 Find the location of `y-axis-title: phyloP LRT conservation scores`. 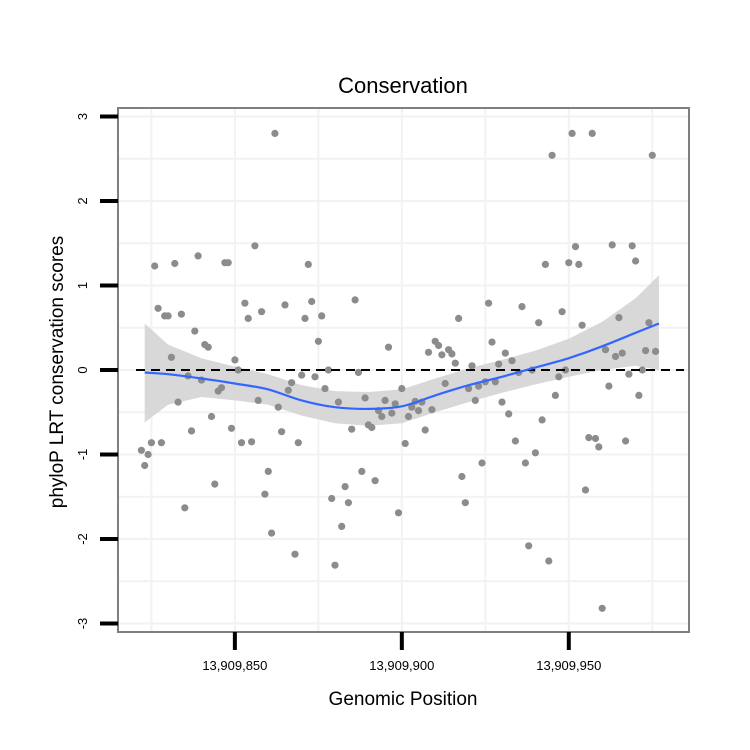

y-axis-title: phyloP LRT conservation scores is located at coordinates (57, 372).